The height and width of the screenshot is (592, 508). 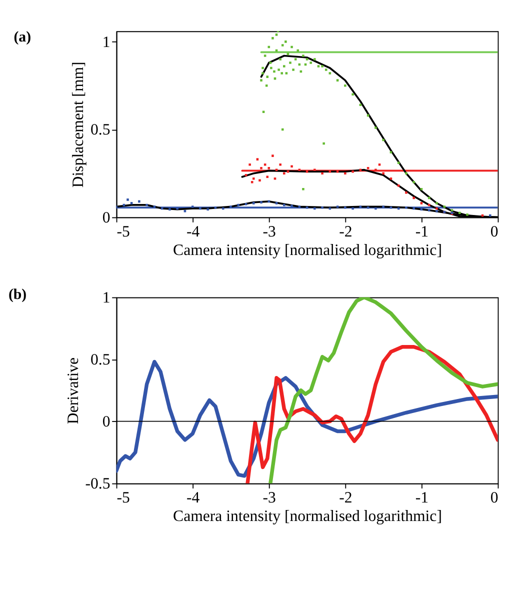 I want to click on y-tick-label: -0.5, so click(x=97, y=483).